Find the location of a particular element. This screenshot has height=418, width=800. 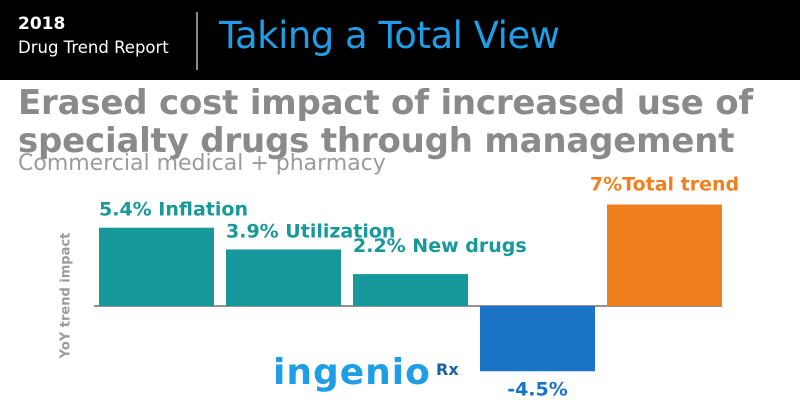

bar-new-drugs is located at coordinates (410, 290).